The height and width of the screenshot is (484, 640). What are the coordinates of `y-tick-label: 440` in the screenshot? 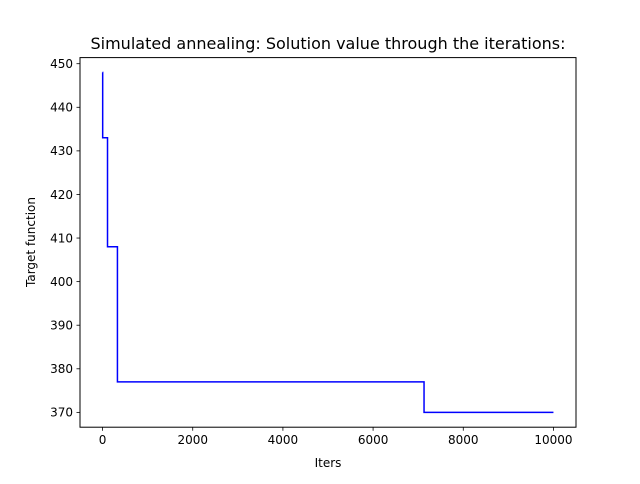 It's located at (61, 108).